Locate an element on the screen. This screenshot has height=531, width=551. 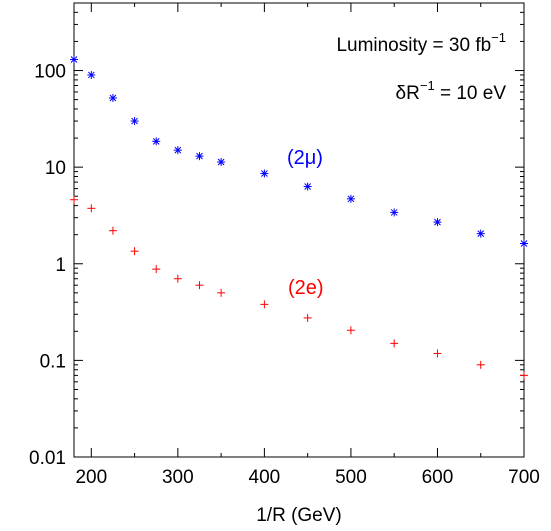
y-tick-label-0: 0.01 is located at coordinates (47, 458).